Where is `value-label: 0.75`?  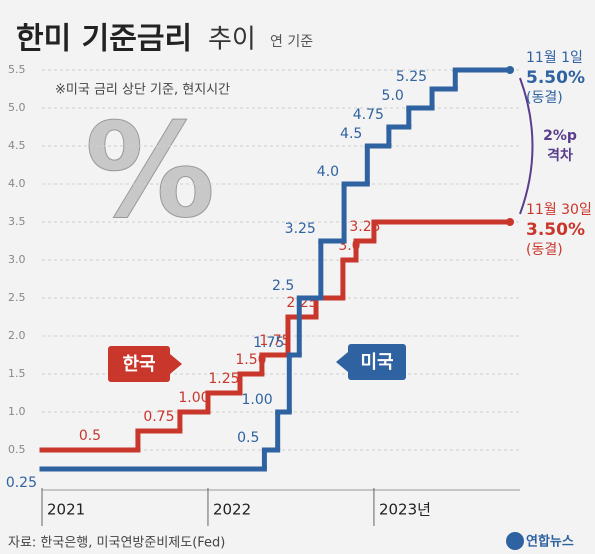 value-label: 0.75 is located at coordinates (158, 417).